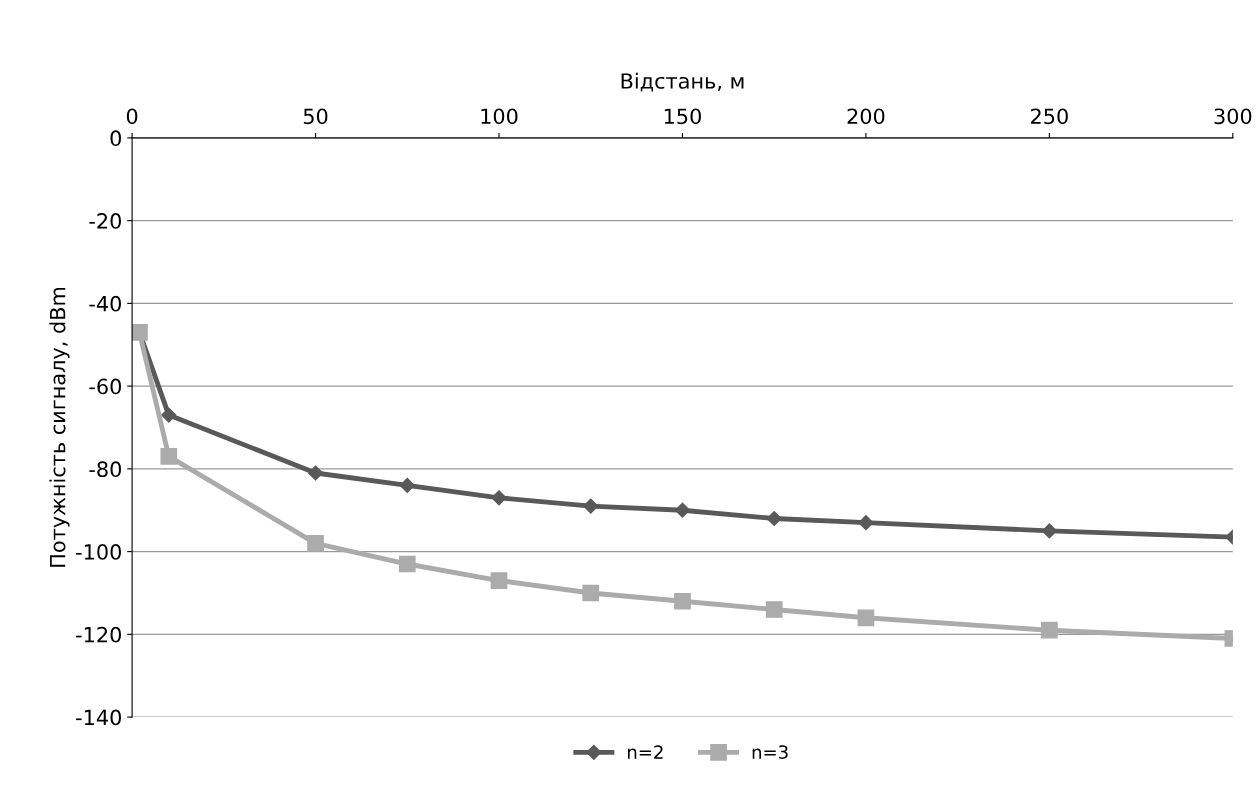 Image resolution: width=1258 pixels, height=788 pixels. I want to click on y-tick-label: -140, so click(98, 717).